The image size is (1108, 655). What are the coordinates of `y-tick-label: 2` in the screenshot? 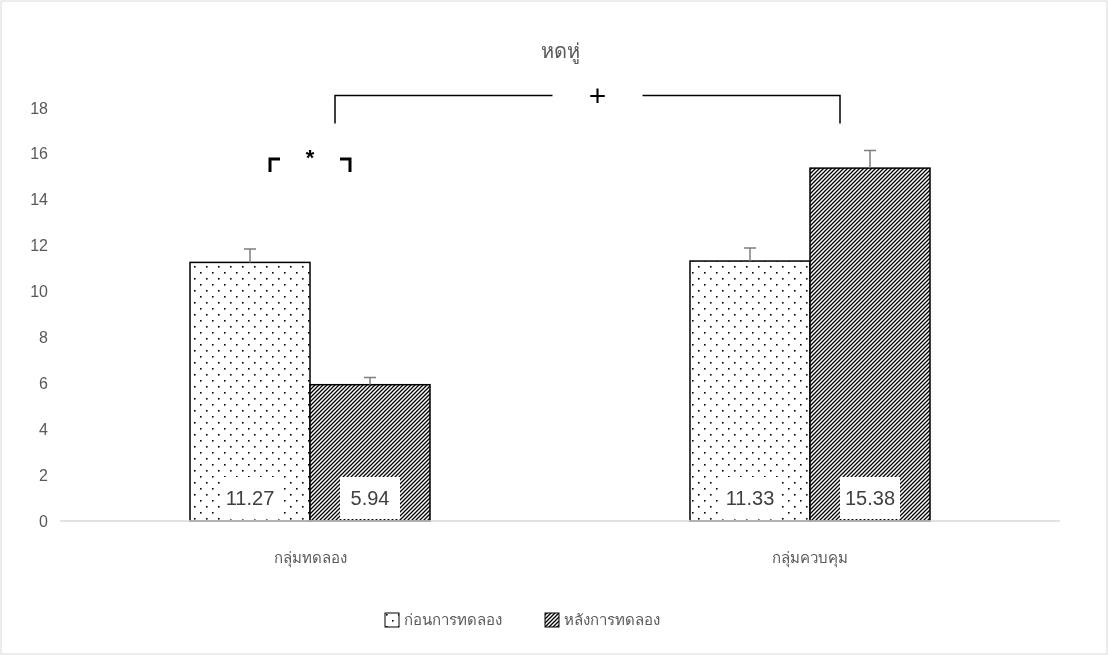 It's located at (44, 475).